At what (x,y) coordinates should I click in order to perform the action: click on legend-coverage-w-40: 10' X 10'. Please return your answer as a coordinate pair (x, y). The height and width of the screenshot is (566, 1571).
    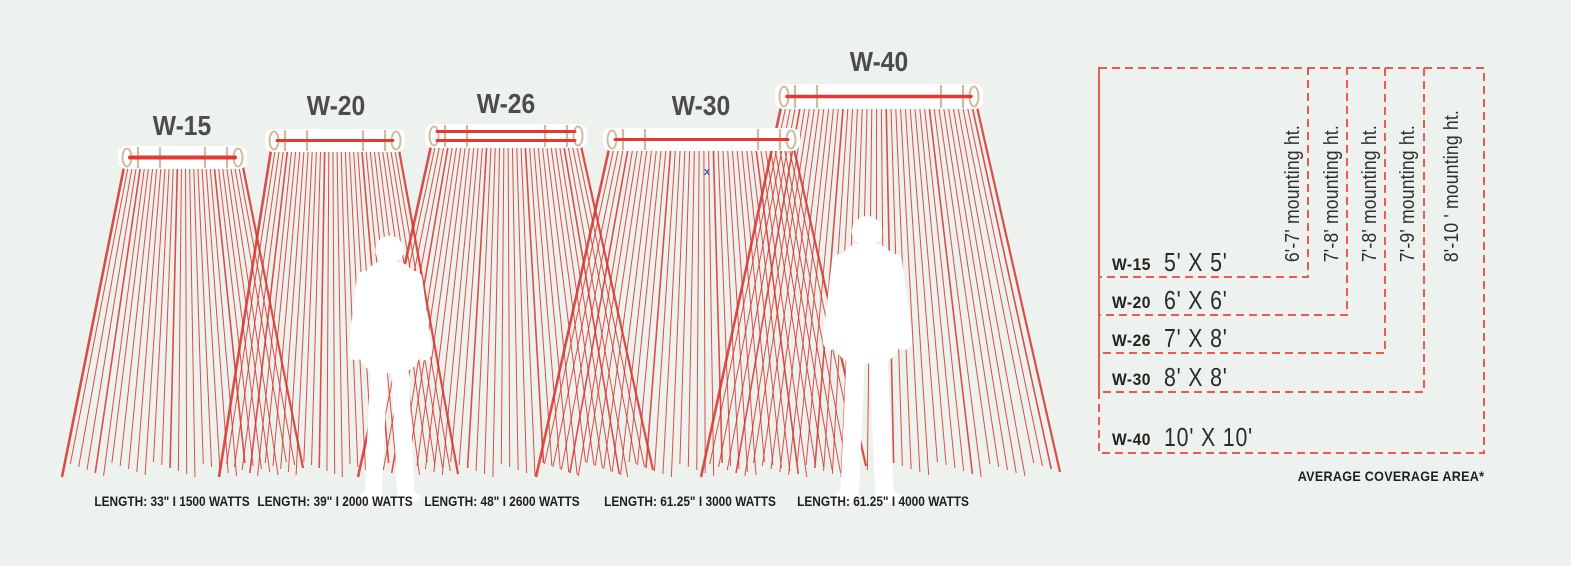
    Looking at the image, I should click on (1209, 437).